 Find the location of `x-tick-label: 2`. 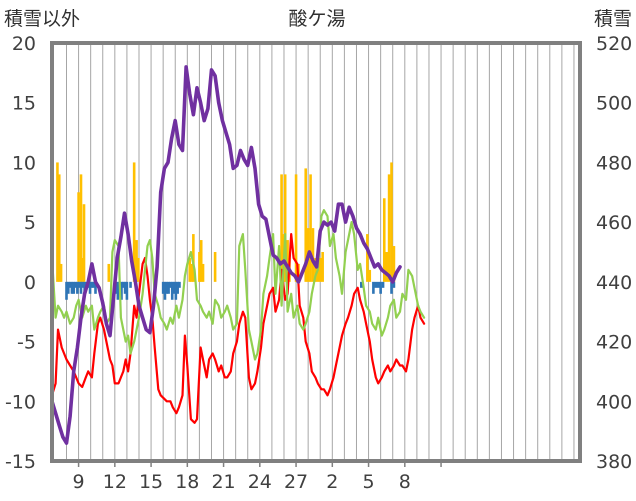

x-tick-label: 2 is located at coordinates (332, 482).